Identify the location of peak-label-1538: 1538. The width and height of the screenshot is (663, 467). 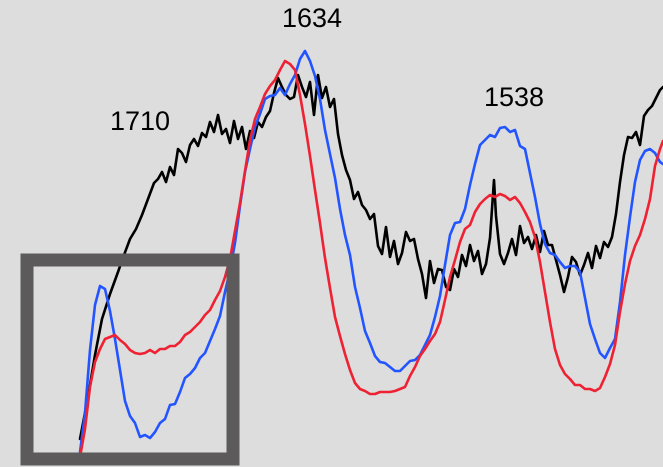
(514, 97).